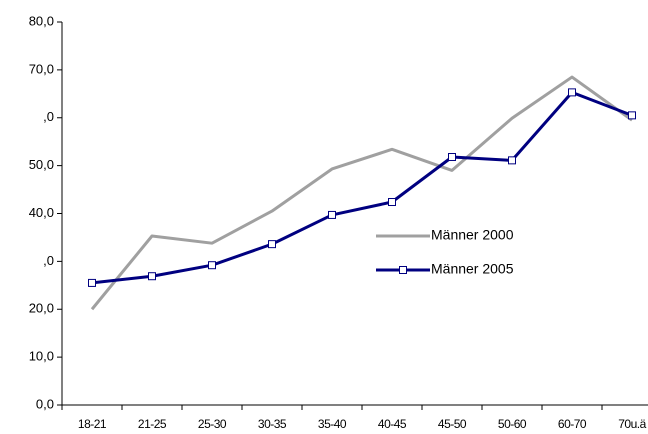 Image resolution: width=648 pixels, height=434 pixels. What do you see at coordinates (632, 424) in the screenshot?
I see `x-tick-label: 70u.ä` at bounding box center [632, 424].